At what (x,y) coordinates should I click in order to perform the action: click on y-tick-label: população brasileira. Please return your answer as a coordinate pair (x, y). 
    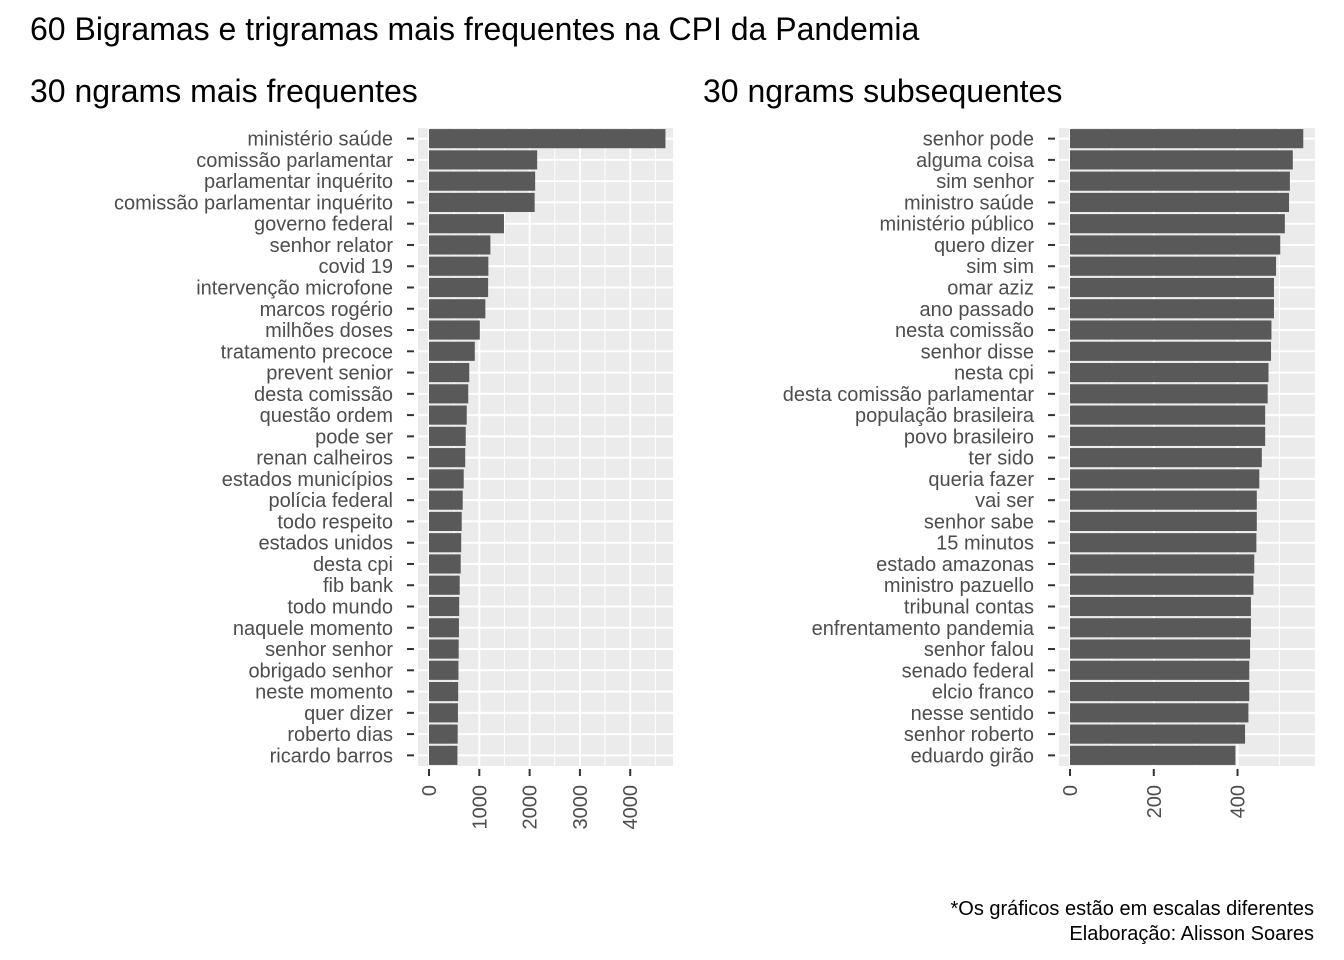
    Looking at the image, I should click on (945, 416).